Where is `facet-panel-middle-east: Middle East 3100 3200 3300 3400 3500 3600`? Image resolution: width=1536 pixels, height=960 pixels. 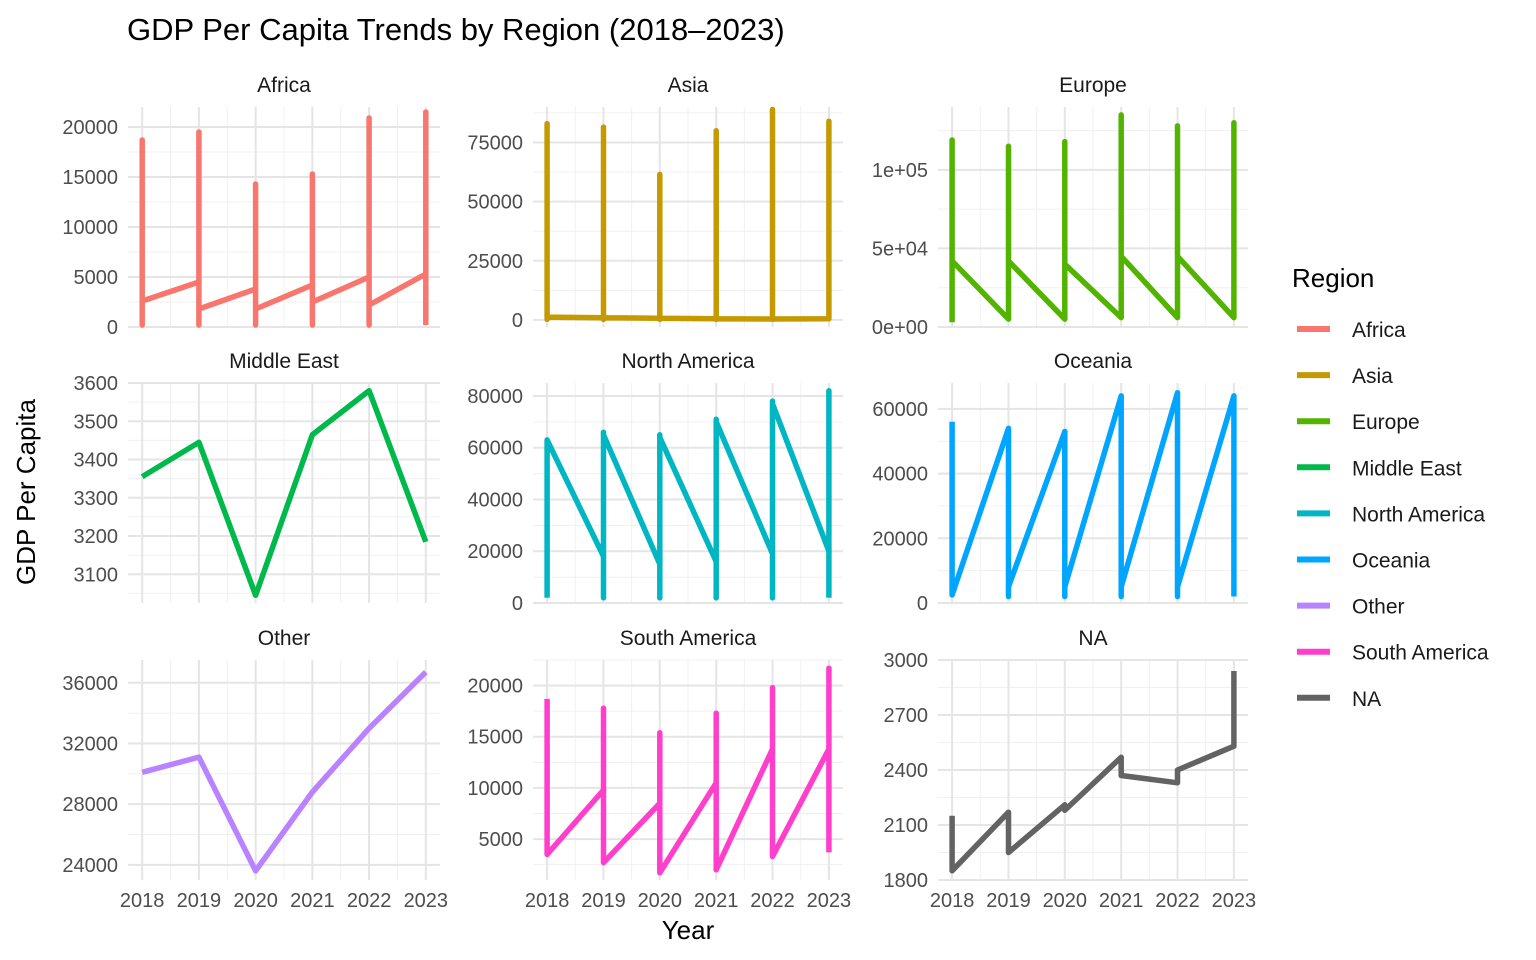
facet-panel-middle-east: Middle East 3100 3200 3300 3400 3500 3600 is located at coordinates (257, 476).